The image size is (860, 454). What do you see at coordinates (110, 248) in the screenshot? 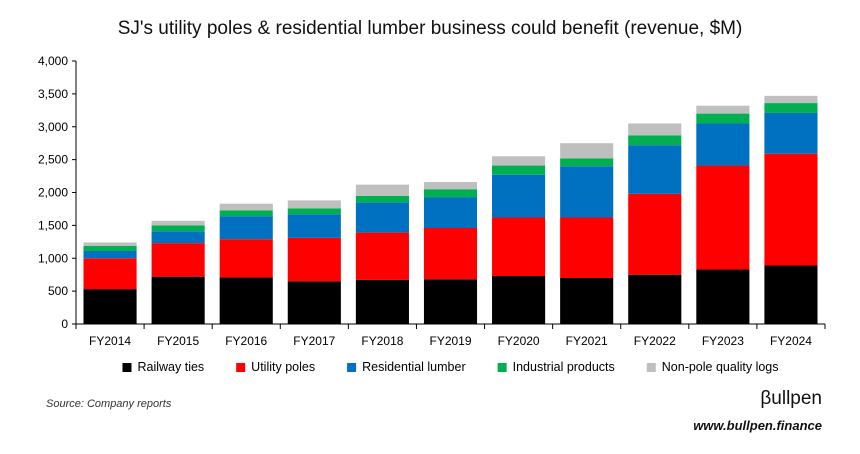
I see `bar-industrial-products-fy2014` at bounding box center [110, 248].